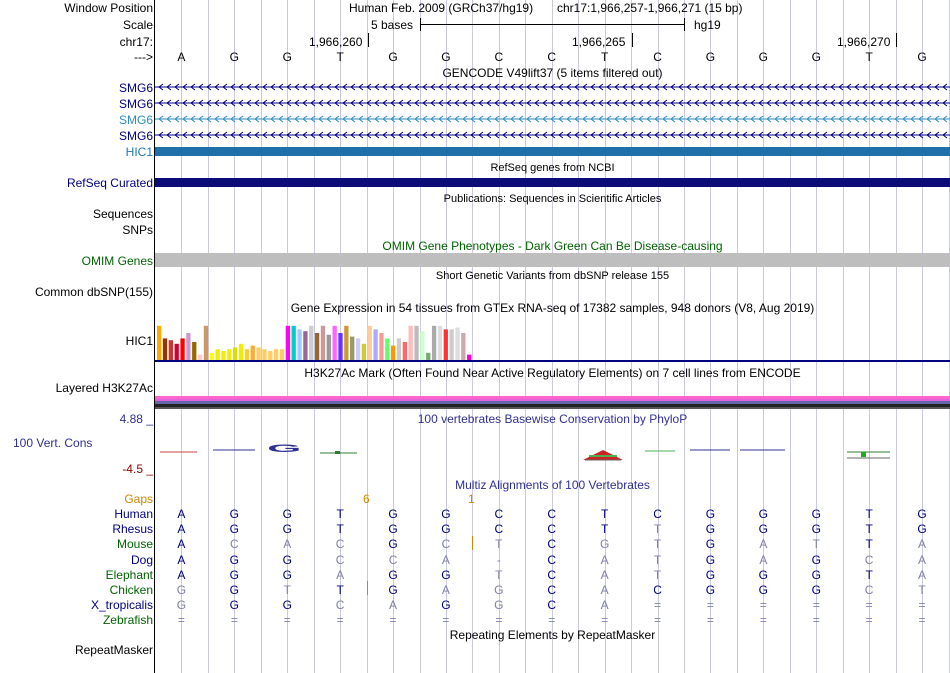 This screenshot has width=950, height=673. I want to click on reference-base: T, so click(604, 57).